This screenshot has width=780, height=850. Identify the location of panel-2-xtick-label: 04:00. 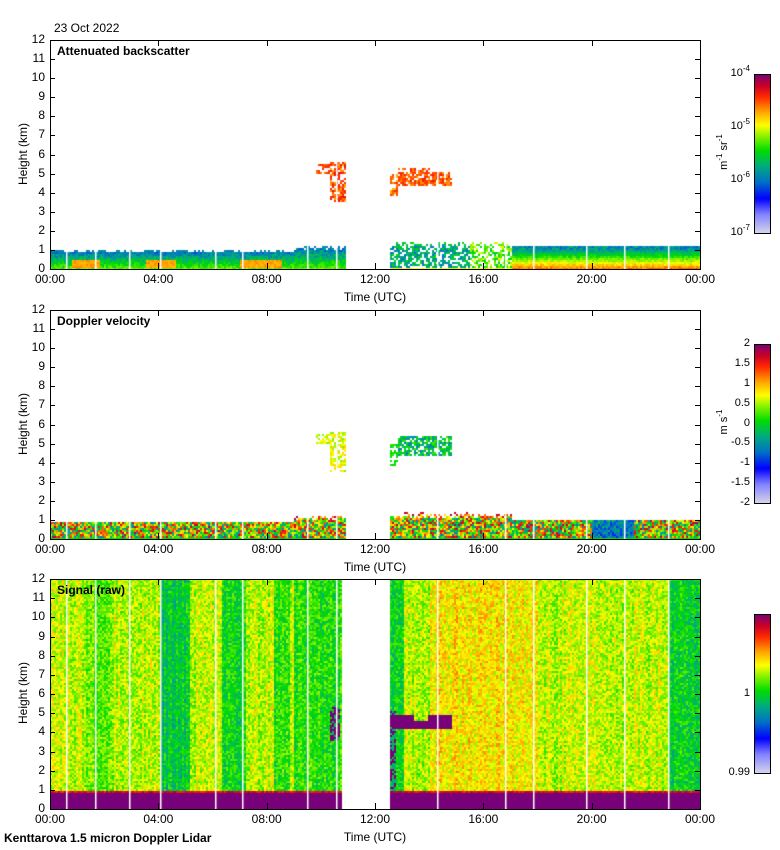
(158, 549).